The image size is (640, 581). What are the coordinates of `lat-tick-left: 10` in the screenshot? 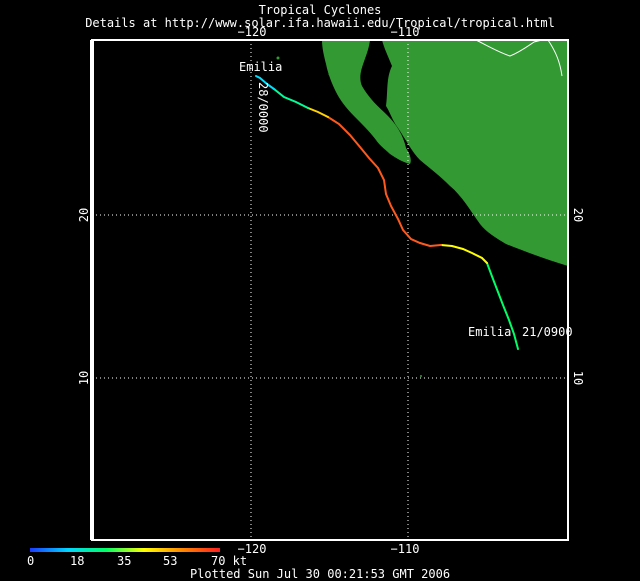 It's located at (84, 378).